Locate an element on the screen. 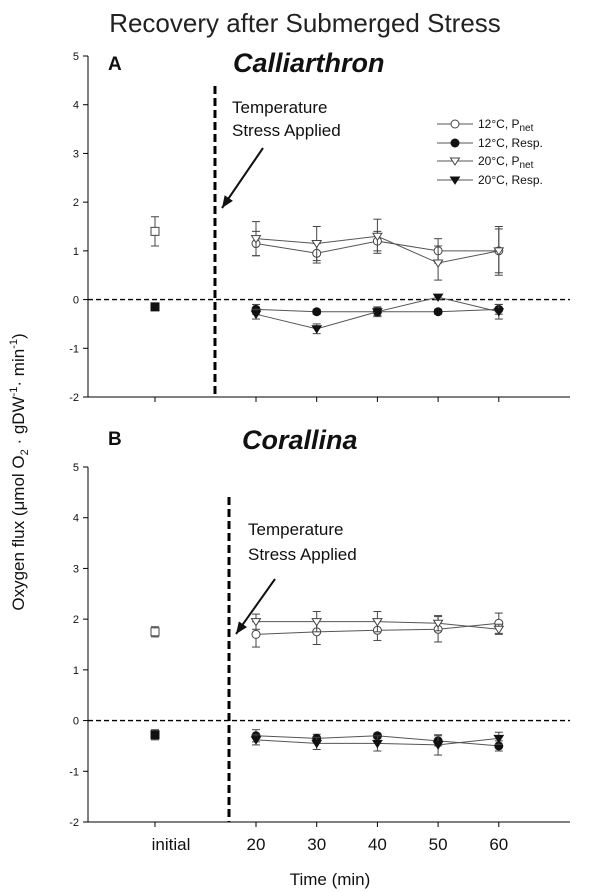 The height and width of the screenshot is (892, 589). panel-a-y-tick-label: 3 is located at coordinates (76, 154).